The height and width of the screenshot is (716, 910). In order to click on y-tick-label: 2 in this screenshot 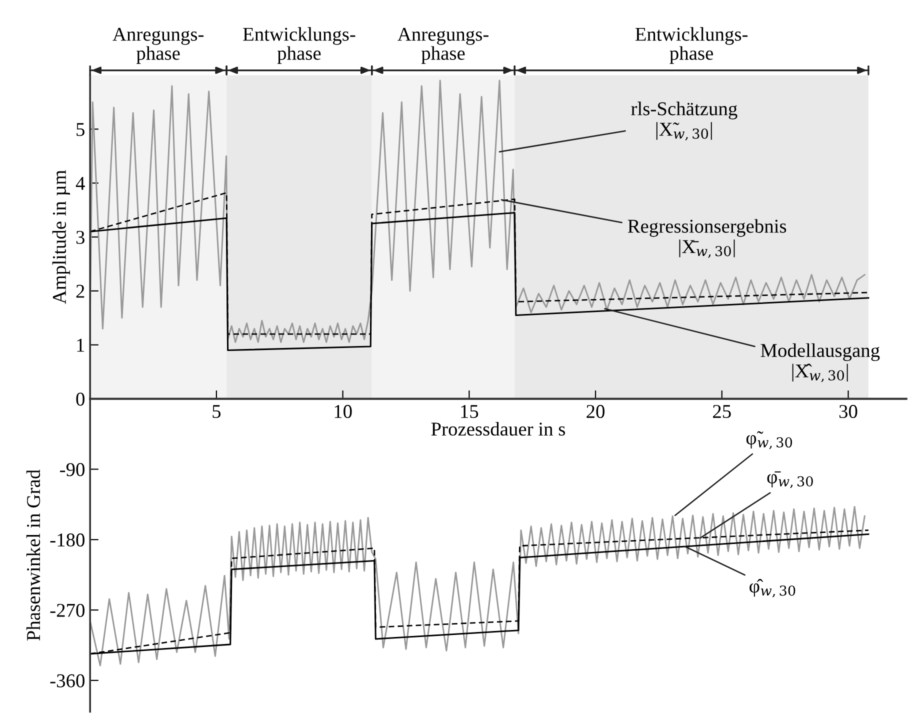, I will do `click(80, 291)`.